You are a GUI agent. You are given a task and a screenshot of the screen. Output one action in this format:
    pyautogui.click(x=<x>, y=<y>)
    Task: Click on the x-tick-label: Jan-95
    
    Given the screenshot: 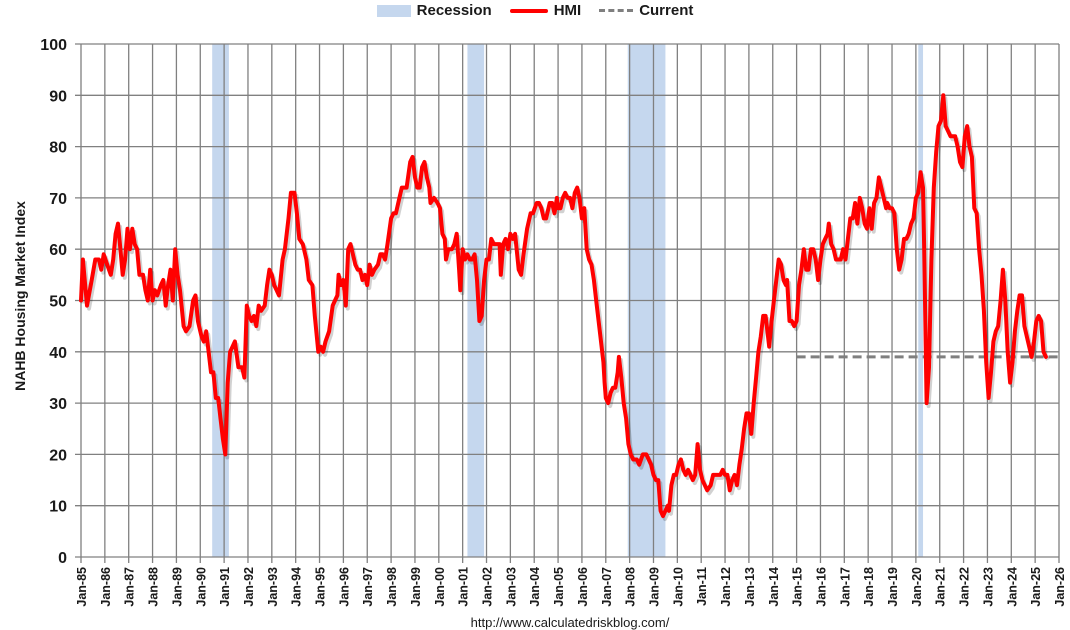 What is the action you would take?
    pyautogui.click(x=321, y=587)
    